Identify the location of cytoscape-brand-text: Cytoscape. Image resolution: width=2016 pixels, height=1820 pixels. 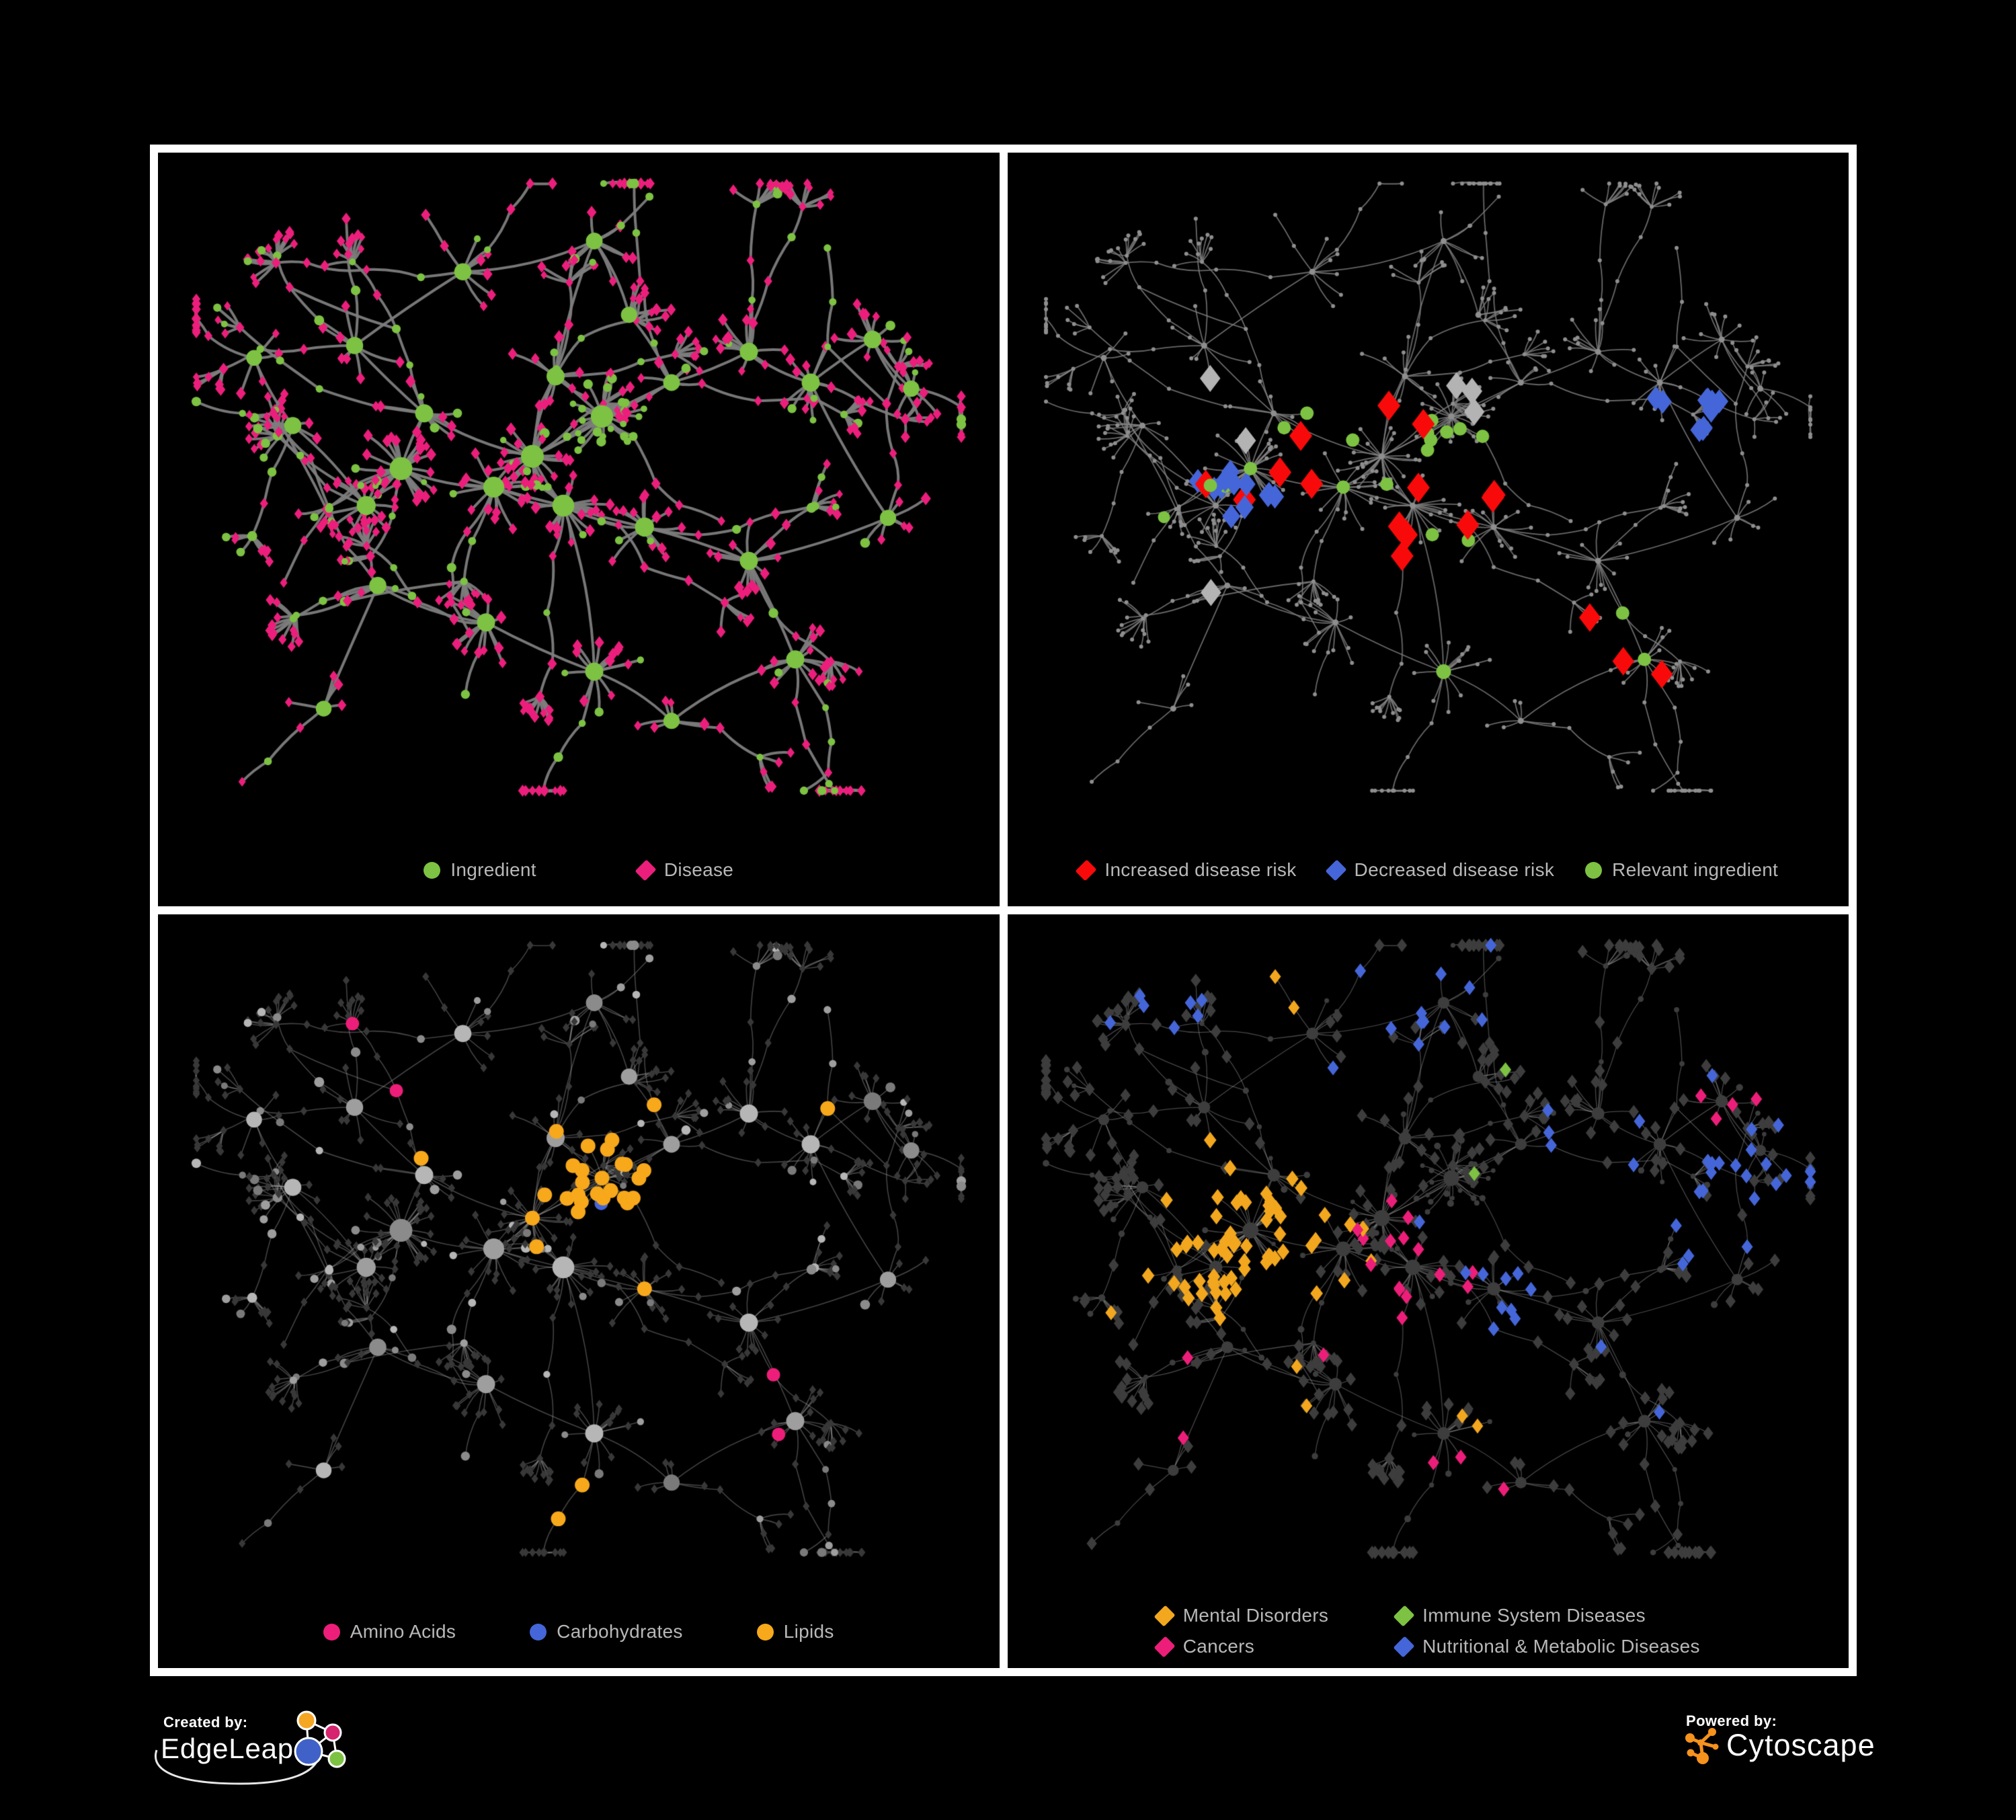
(1801, 1745).